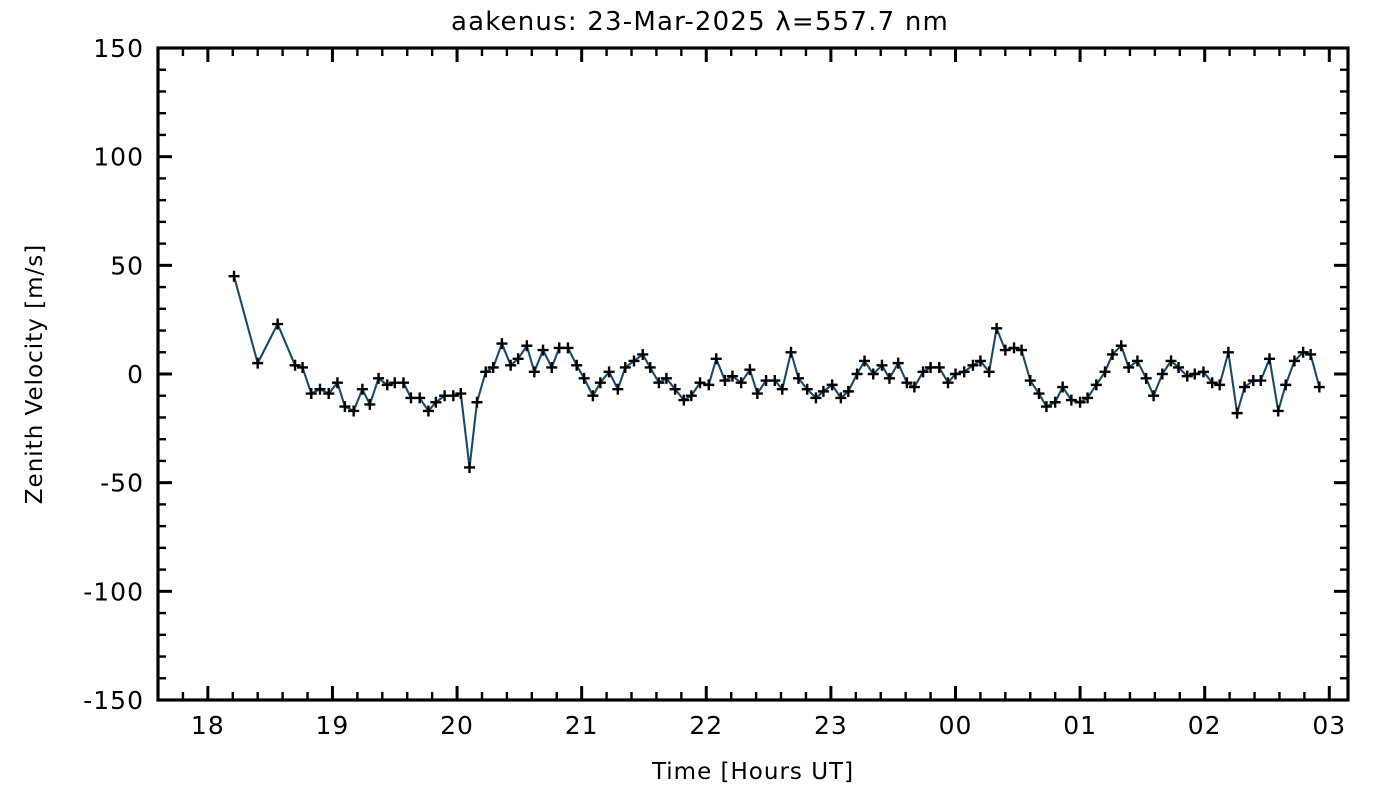  Describe the element at coordinates (113, 591) in the screenshot. I see `y-tick-label: -100` at that location.